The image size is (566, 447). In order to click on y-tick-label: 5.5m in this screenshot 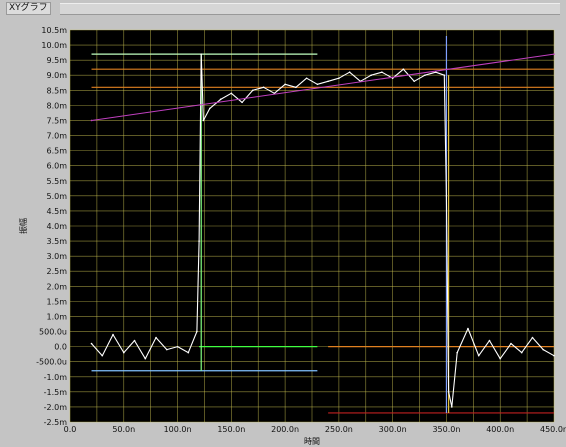, I will do `click(56, 181)`.